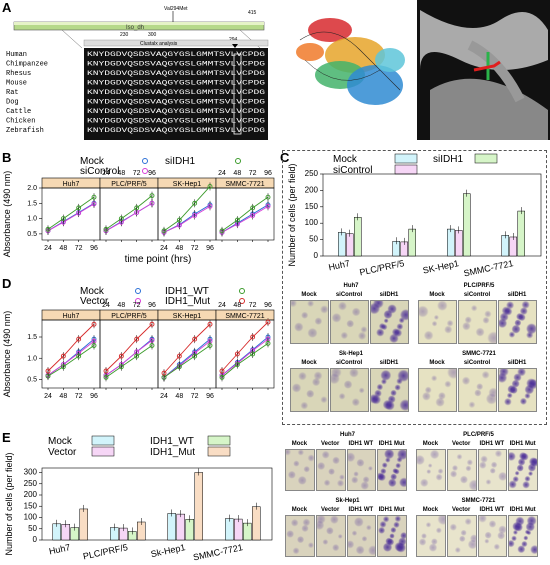  What do you see at coordinates (27, 65) in the screenshot?
I see `species-label: Chimpanzee` at bounding box center [27, 65].